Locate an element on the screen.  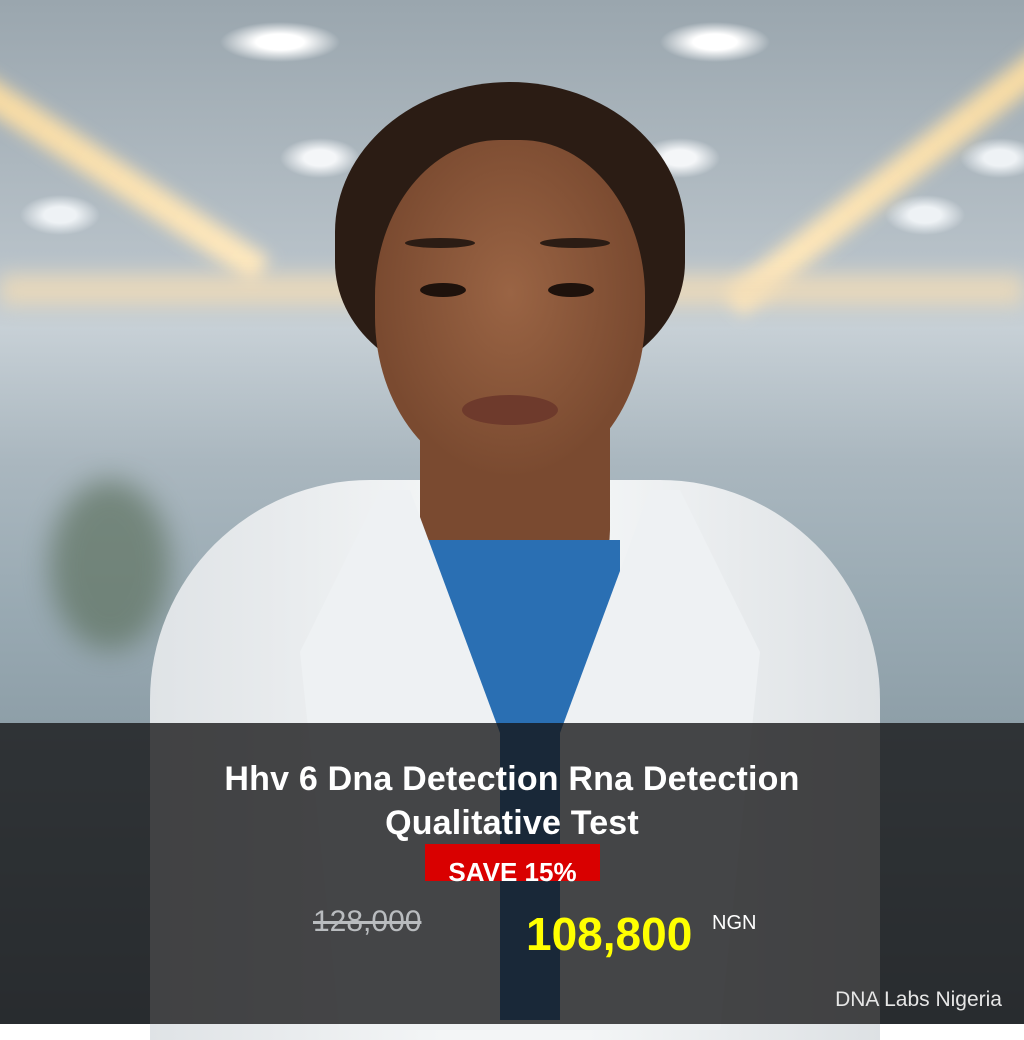
discount-badge is located at coordinates (512, 862).